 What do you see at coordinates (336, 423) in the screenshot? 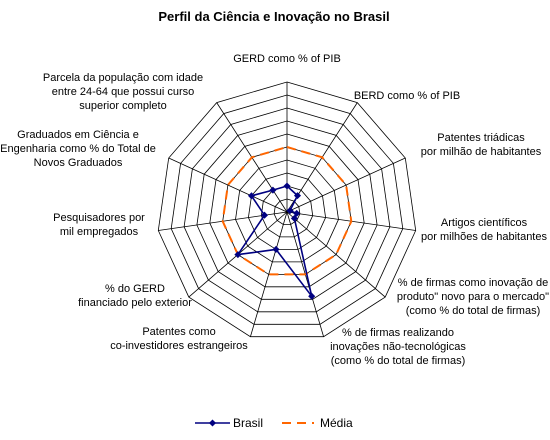
I see `legend-label-media: Média` at bounding box center [336, 423].